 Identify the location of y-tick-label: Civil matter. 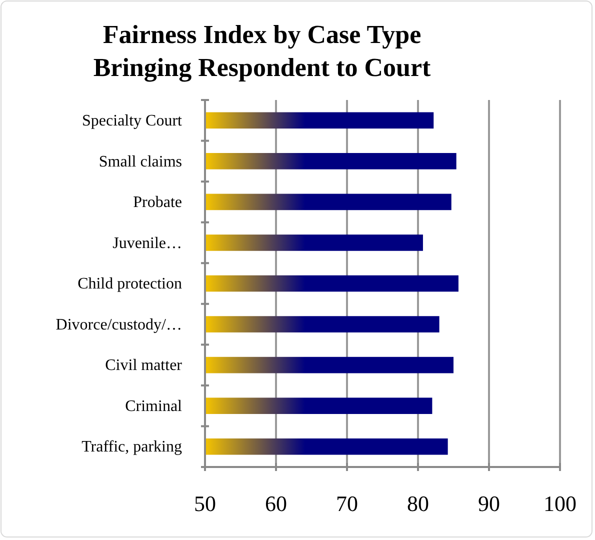
(144, 365).